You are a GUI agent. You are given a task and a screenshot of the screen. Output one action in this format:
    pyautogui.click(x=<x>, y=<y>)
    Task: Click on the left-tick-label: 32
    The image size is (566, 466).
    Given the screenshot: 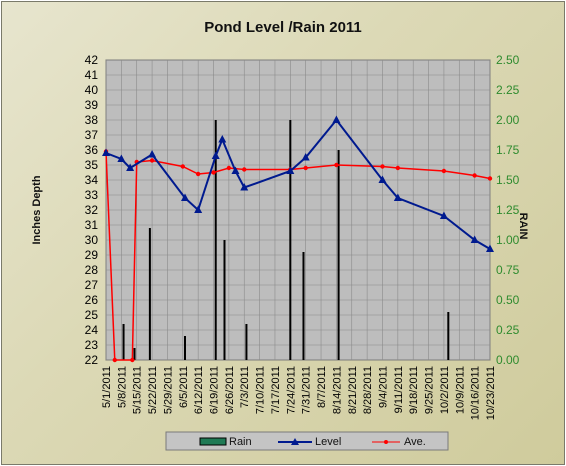 What is the action you would take?
    pyautogui.click(x=92, y=210)
    